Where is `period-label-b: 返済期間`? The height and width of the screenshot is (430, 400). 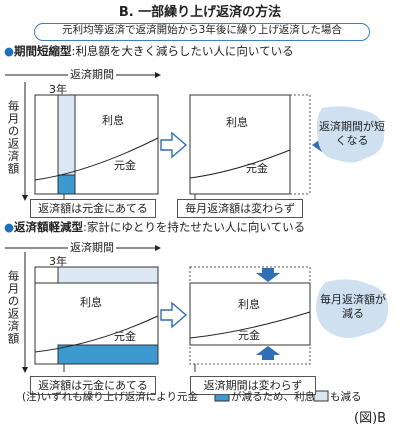 period-label-b: 返済期間 is located at coordinates (92, 247).